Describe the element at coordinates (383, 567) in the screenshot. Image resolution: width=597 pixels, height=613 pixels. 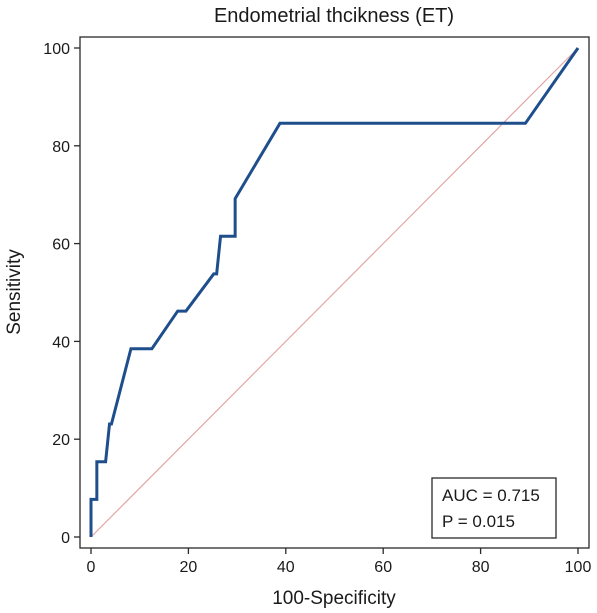
I see `x-tick-label: 60` at that location.